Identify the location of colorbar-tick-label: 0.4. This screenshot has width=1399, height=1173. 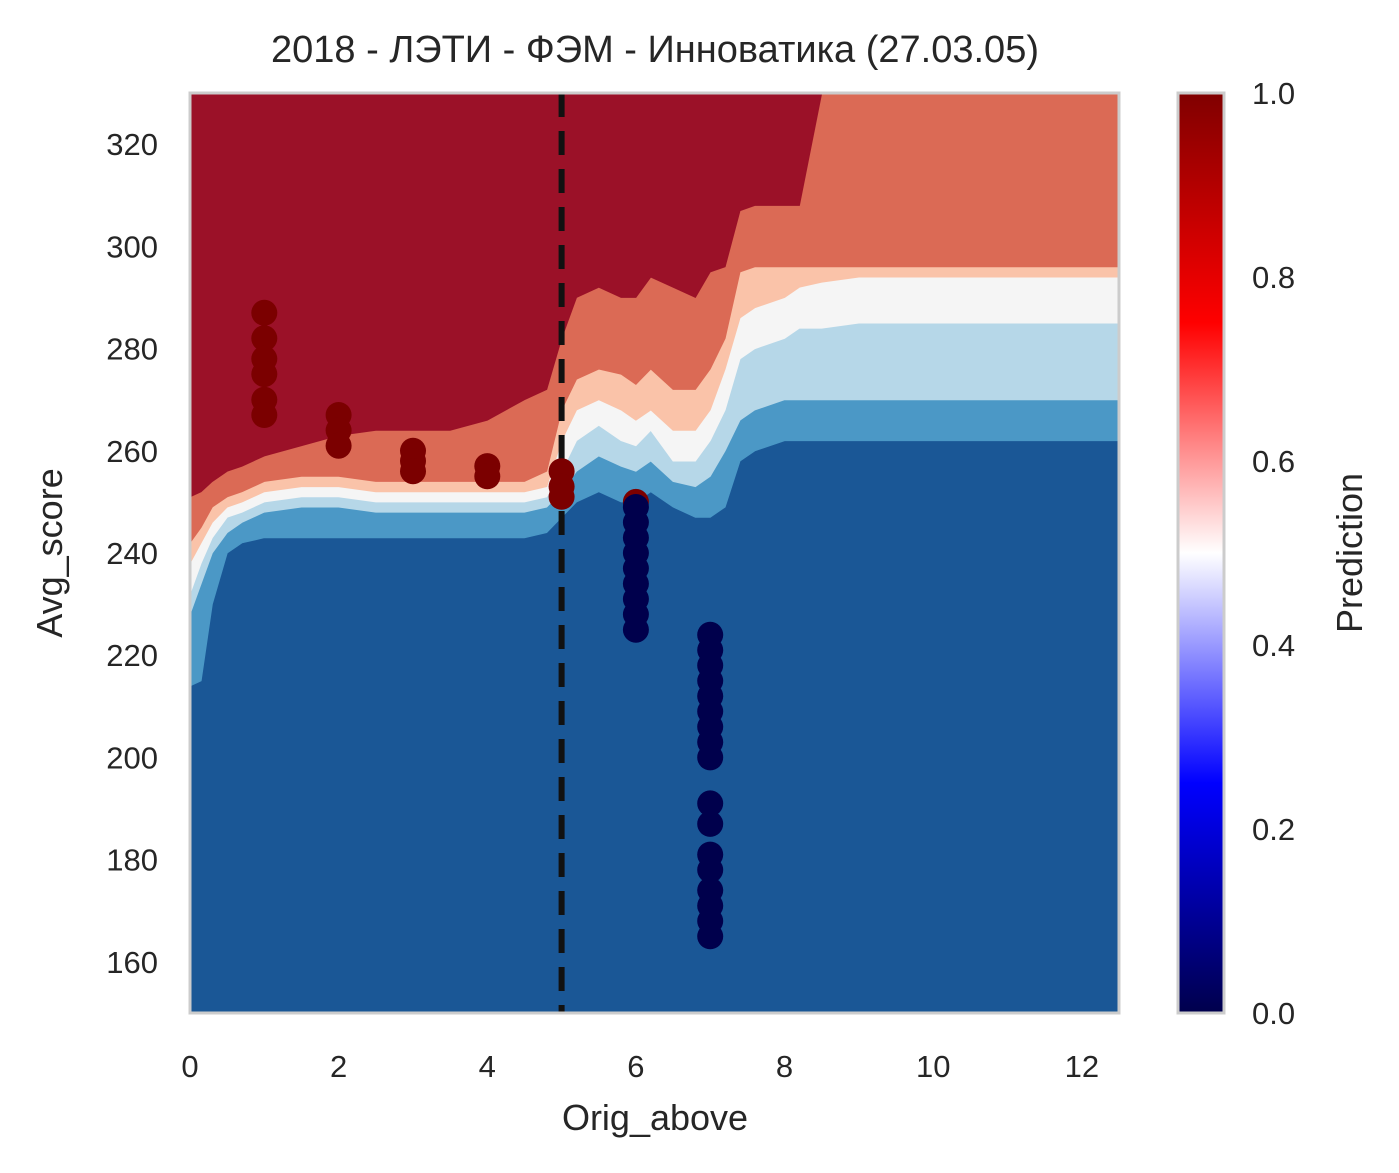
(1273, 645).